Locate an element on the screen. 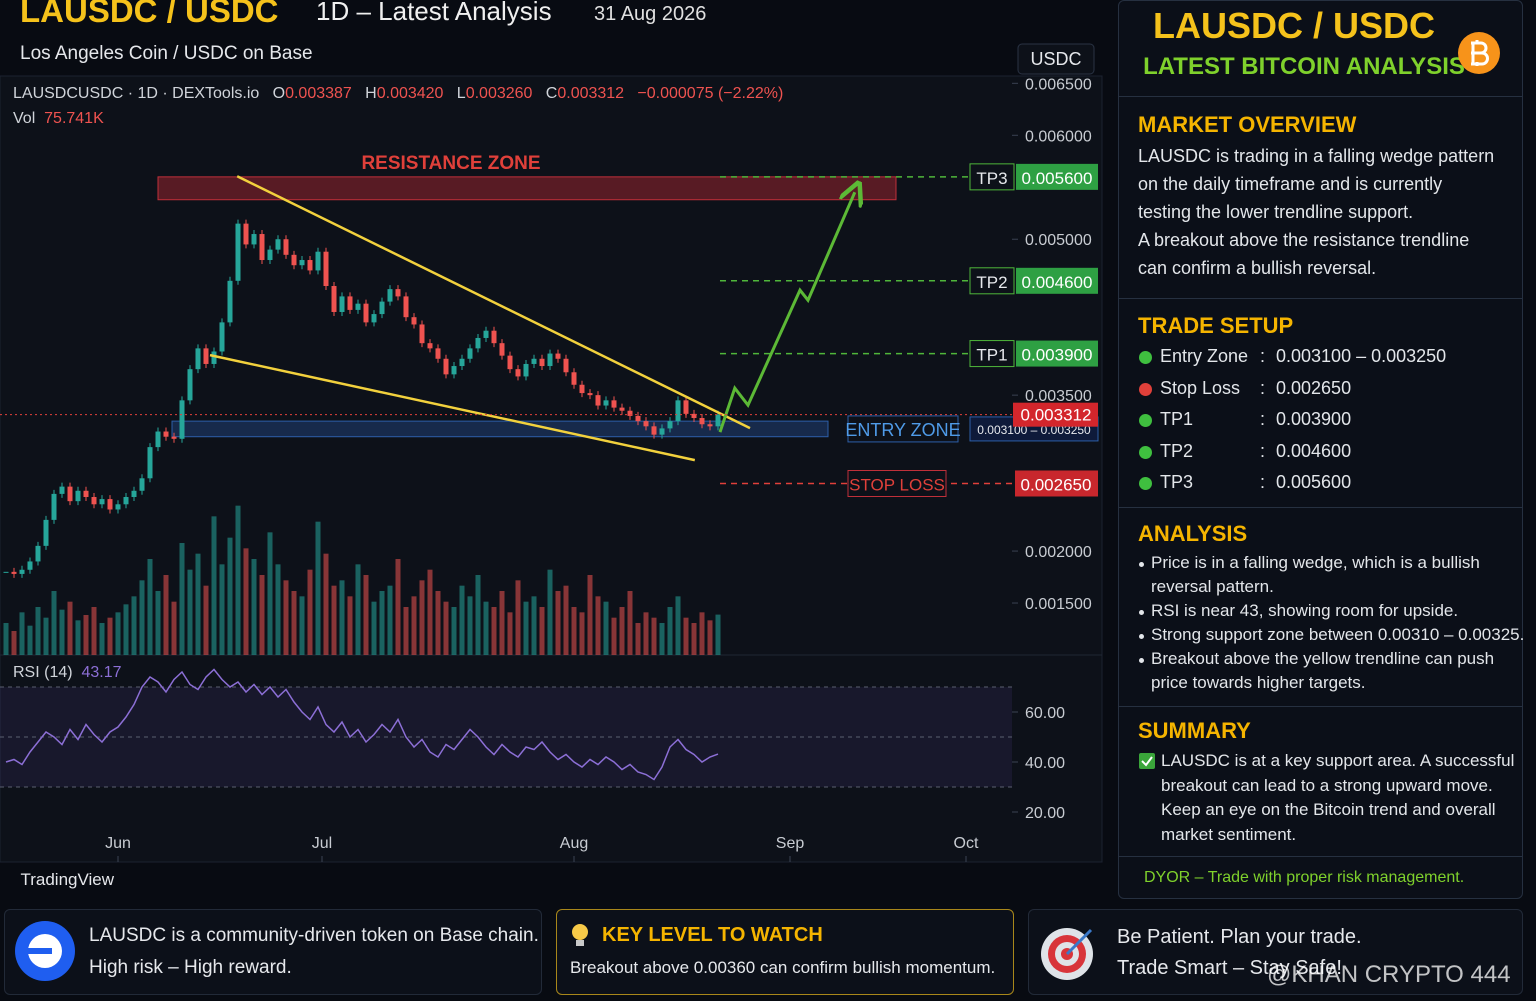 Image resolution: width=1536 pixels, height=1001 pixels. tp-value-box is located at coordinates (1057, 176).